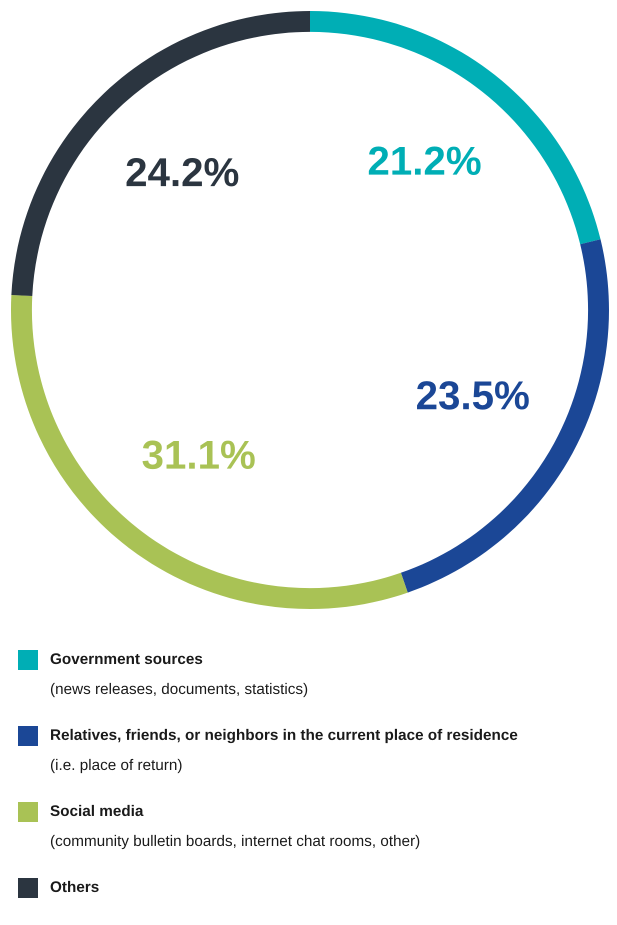  I want to click on legend-label: Relatives, friends, or neighbors in the current place of residence, so click(284, 736).